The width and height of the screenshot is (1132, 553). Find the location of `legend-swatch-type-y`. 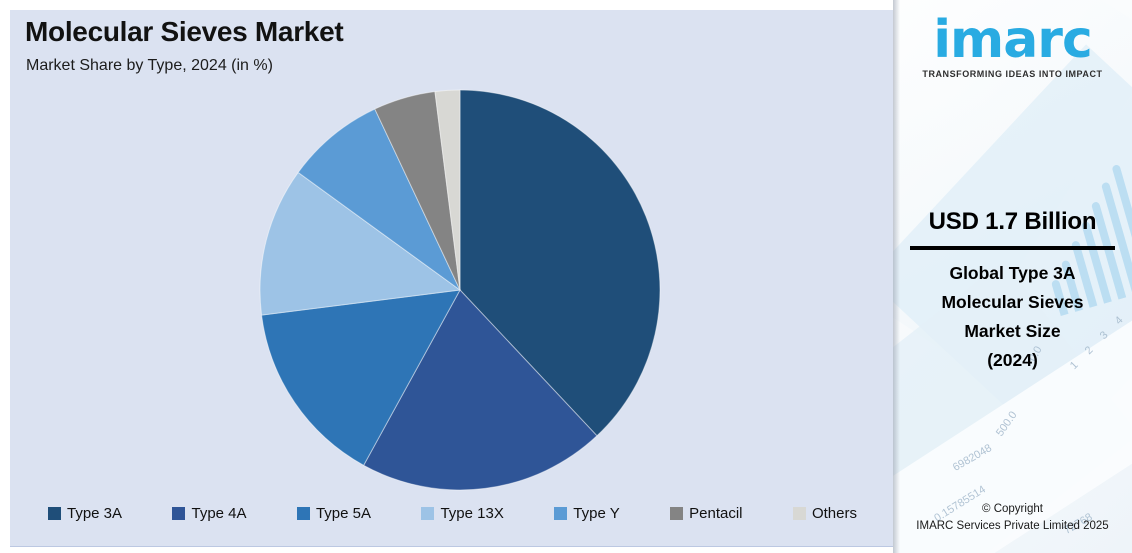

legend-swatch-type-y is located at coordinates (561, 513).